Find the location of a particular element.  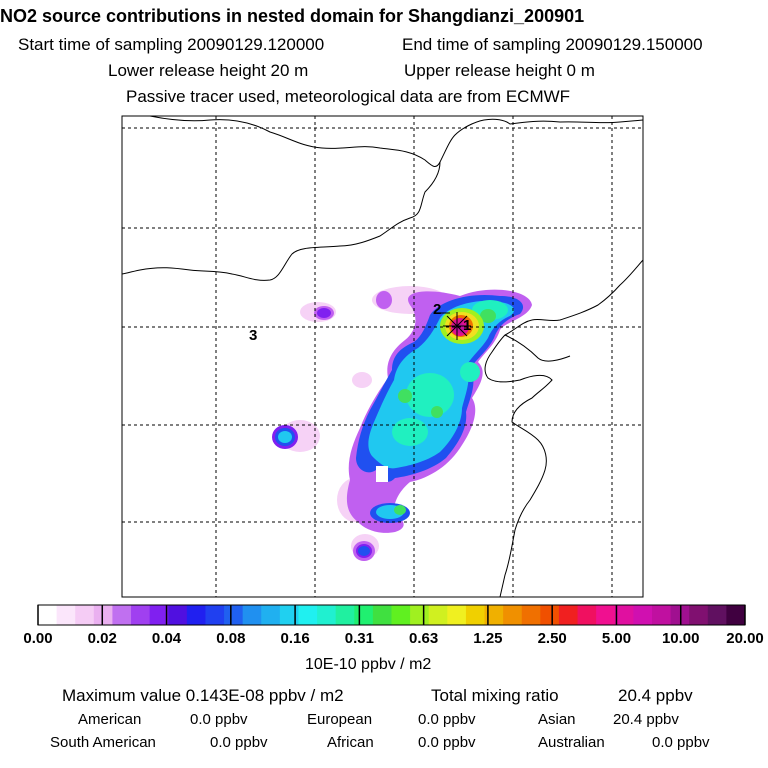

australian-label: Australian is located at coordinates (571, 742).